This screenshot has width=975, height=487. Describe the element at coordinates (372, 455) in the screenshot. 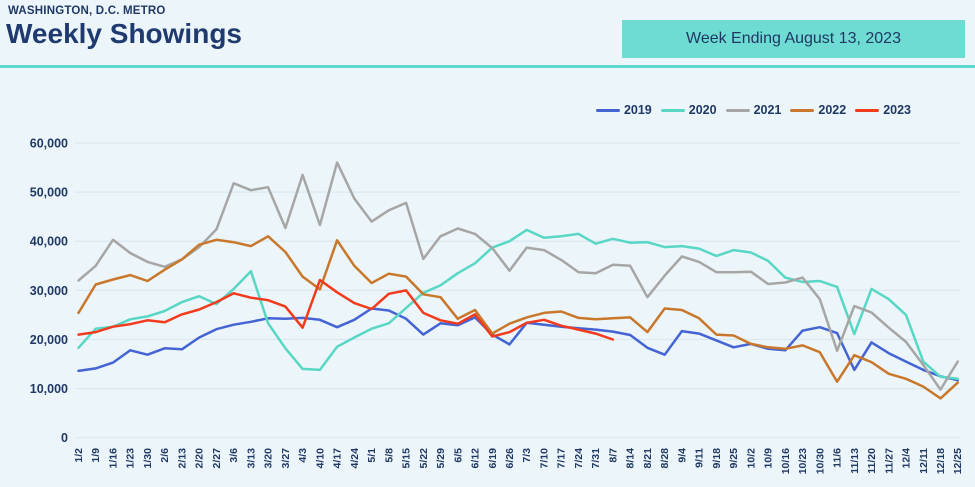

I see `x-tick-label: 5/1` at that location.